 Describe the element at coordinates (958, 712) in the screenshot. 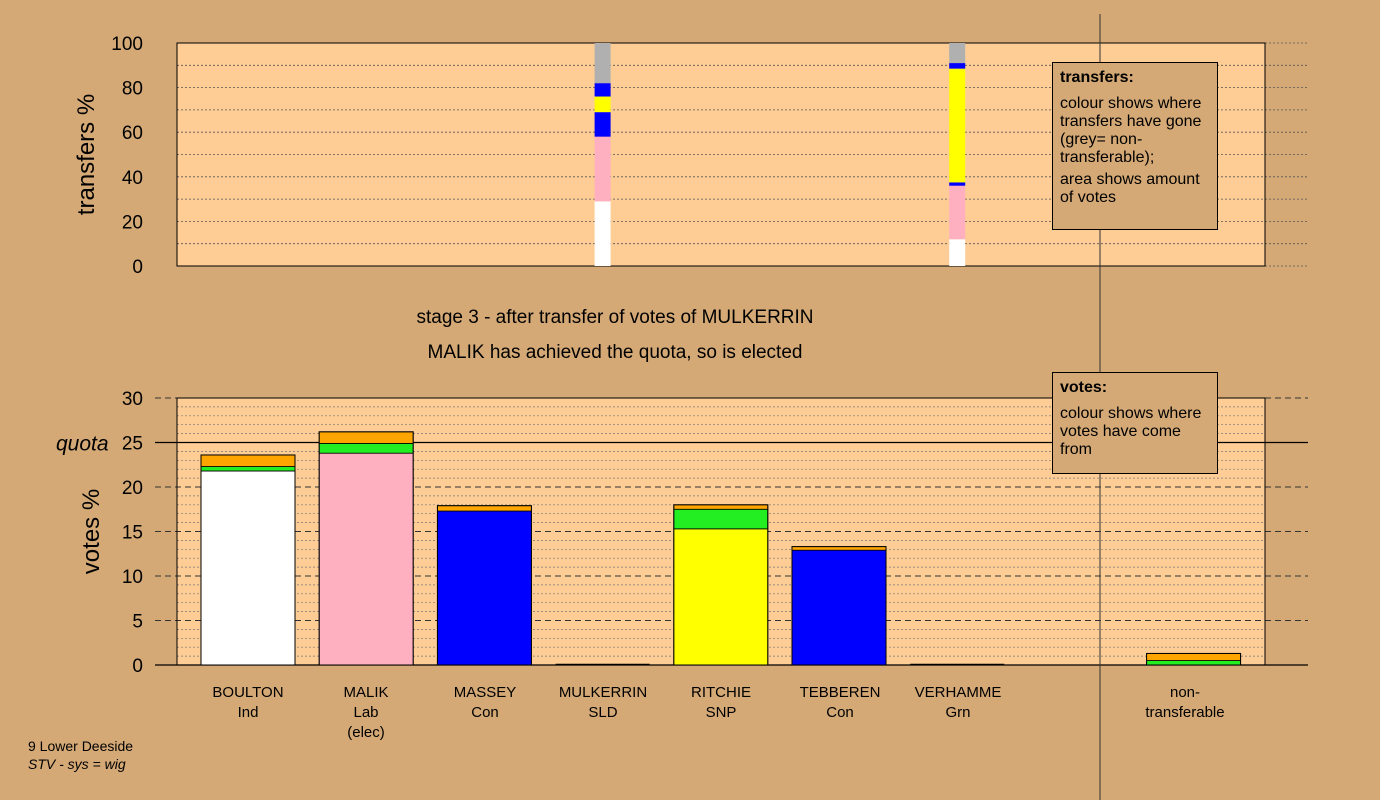

I see `candidate-party: Grn` at that location.